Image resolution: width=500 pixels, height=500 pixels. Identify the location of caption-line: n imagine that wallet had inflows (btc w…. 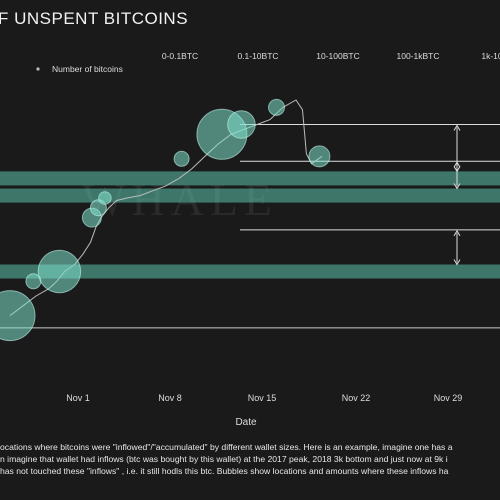
(224, 459).